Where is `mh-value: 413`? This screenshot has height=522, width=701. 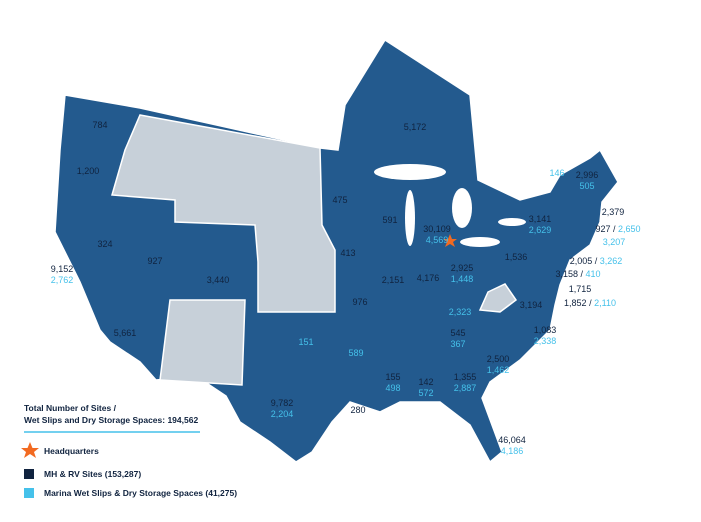
mh-value: 413 is located at coordinates (347, 253).